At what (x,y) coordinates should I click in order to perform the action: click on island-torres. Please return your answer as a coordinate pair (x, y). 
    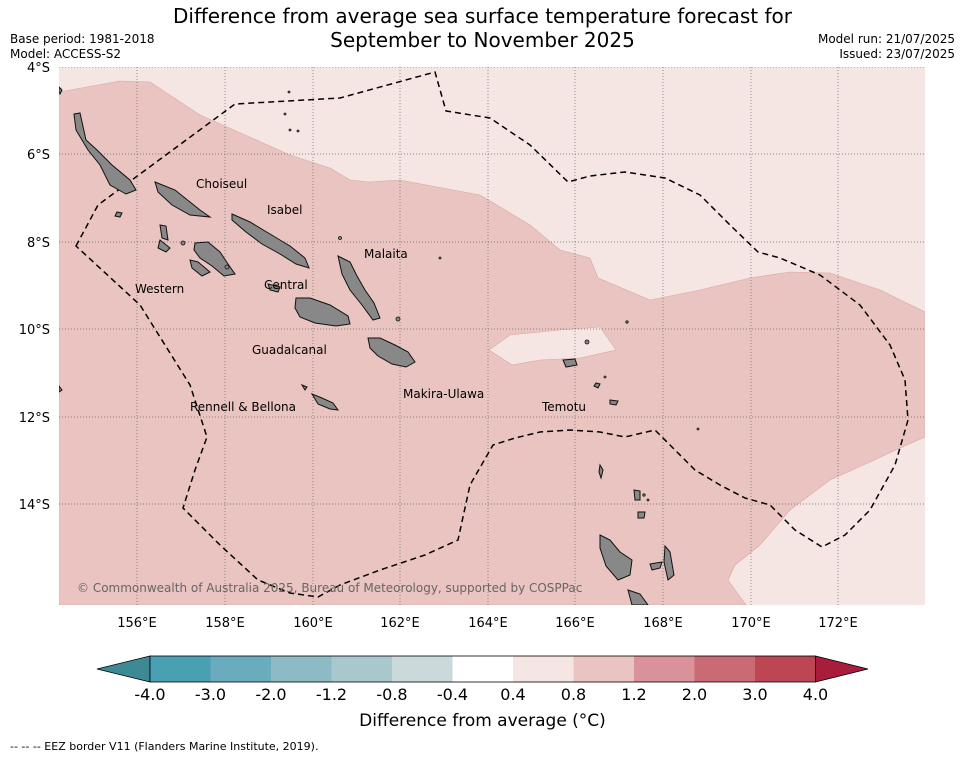
    Looking at the image, I should click on (601, 471).